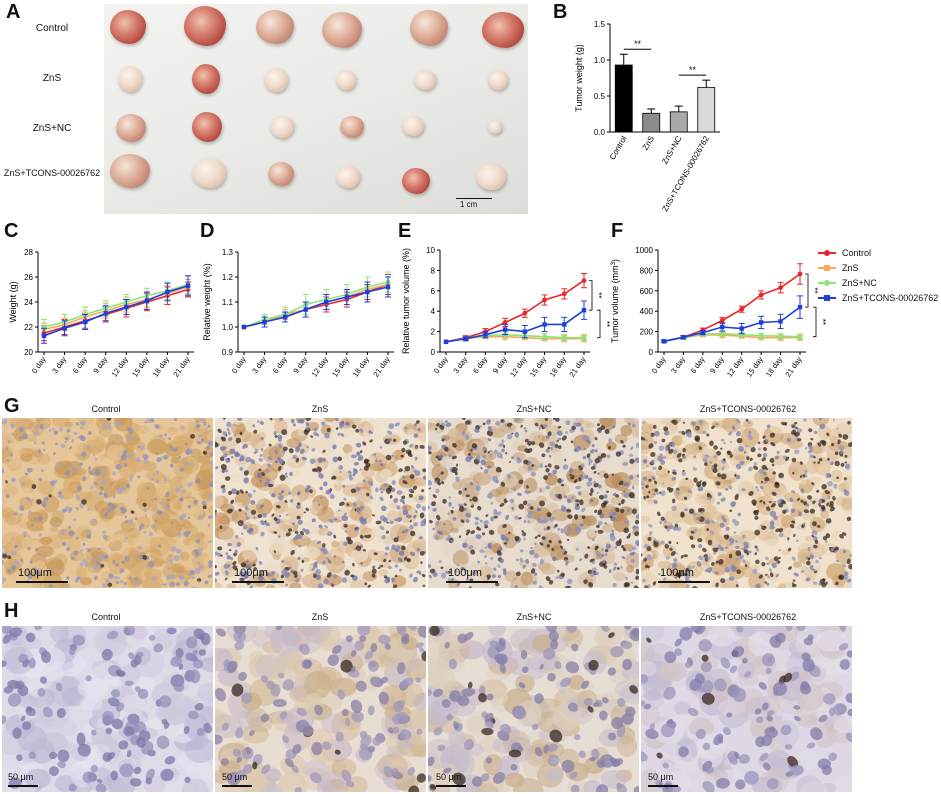 The height and width of the screenshot is (794, 941). What do you see at coordinates (560, 12) in the screenshot?
I see `panel-label-b: B` at bounding box center [560, 12].